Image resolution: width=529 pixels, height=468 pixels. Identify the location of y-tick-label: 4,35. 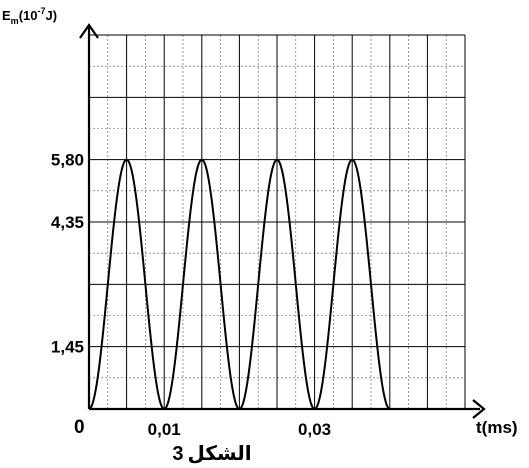
(67, 222).